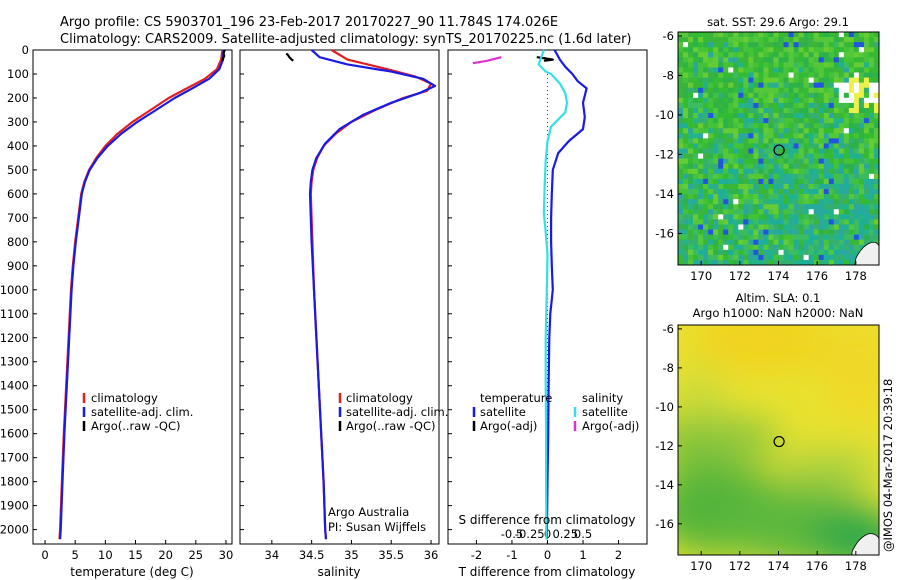 The height and width of the screenshot is (580, 900). I want to click on legend-climatology-label: climatology, so click(379, 398).